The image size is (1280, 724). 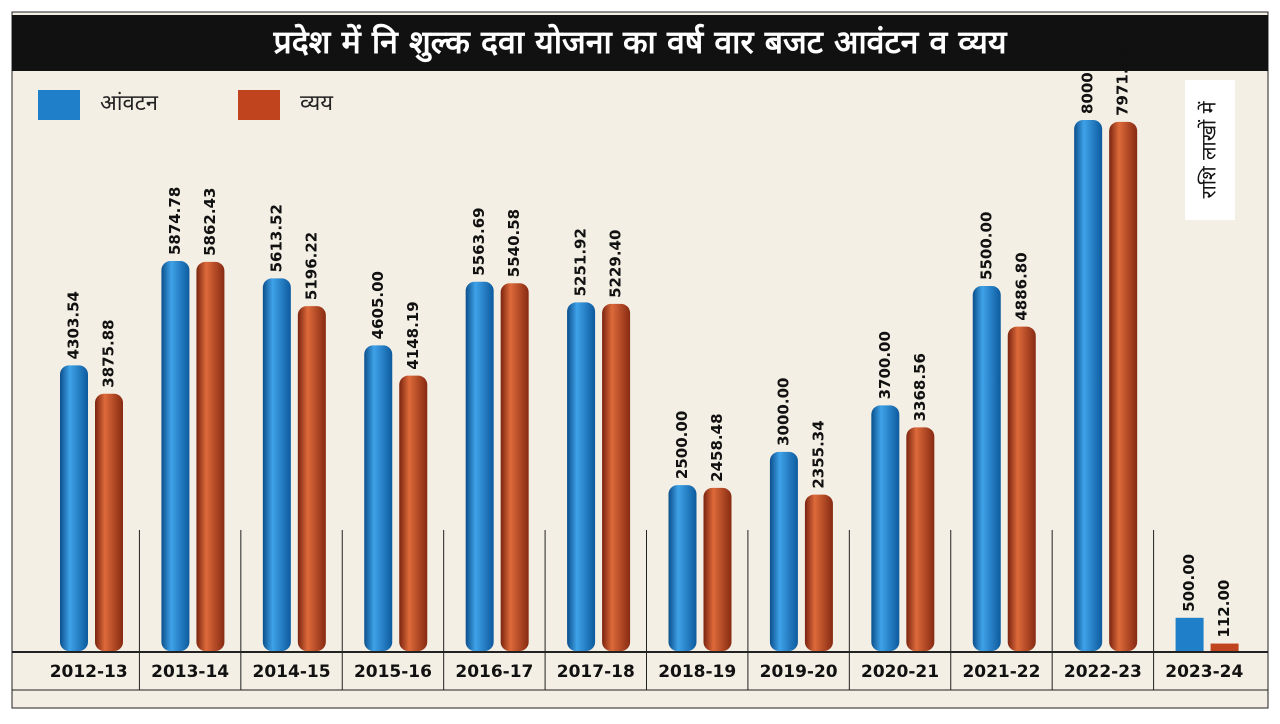 What do you see at coordinates (292, 672) in the screenshot?
I see `x-tick-label: 2014-15` at bounding box center [292, 672].